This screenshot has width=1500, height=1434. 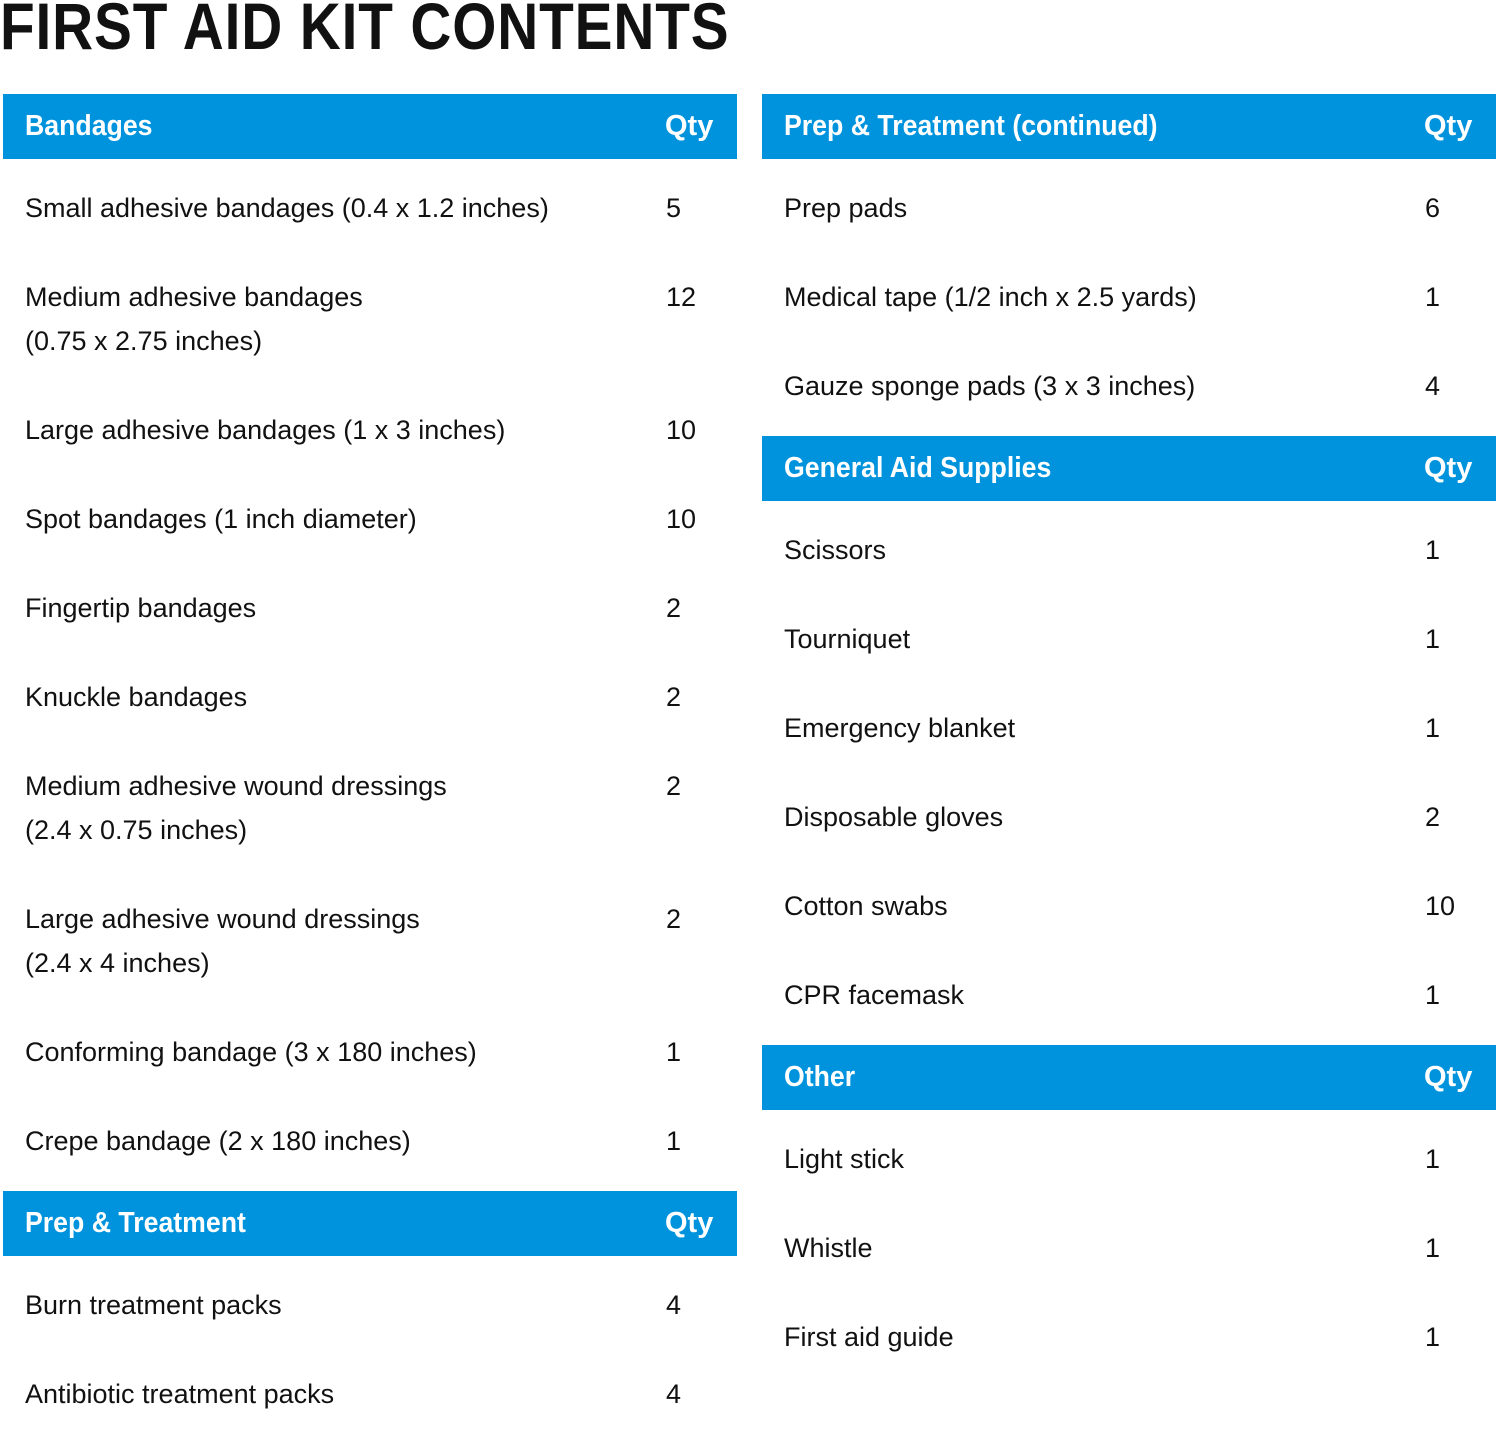 What do you see at coordinates (1433, 208) in the screenshot?
I see `item-qty: 6` at bounding box center [1433, 208].